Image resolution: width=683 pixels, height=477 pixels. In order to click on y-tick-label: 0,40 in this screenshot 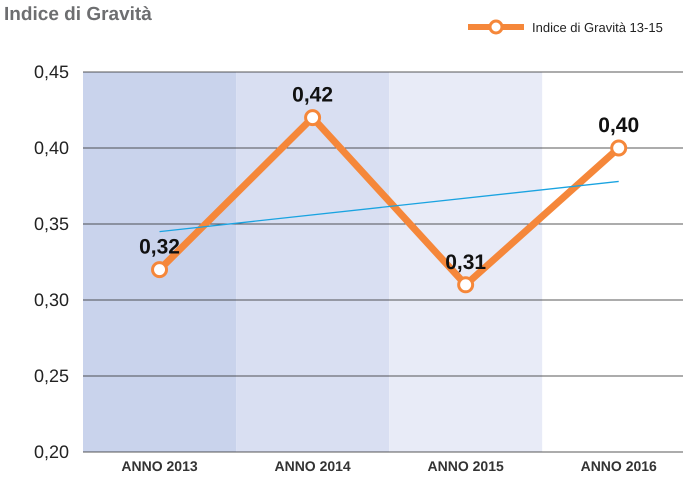, I will do `click(51, 148)`.